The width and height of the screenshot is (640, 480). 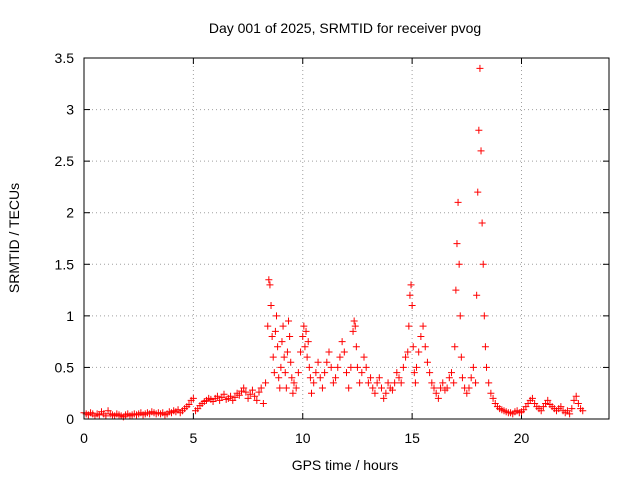 What do you see at coordinates (65, 367) in the screenshot?
I see `y-tick-label: 0.5` at bounding box center [65, 367].